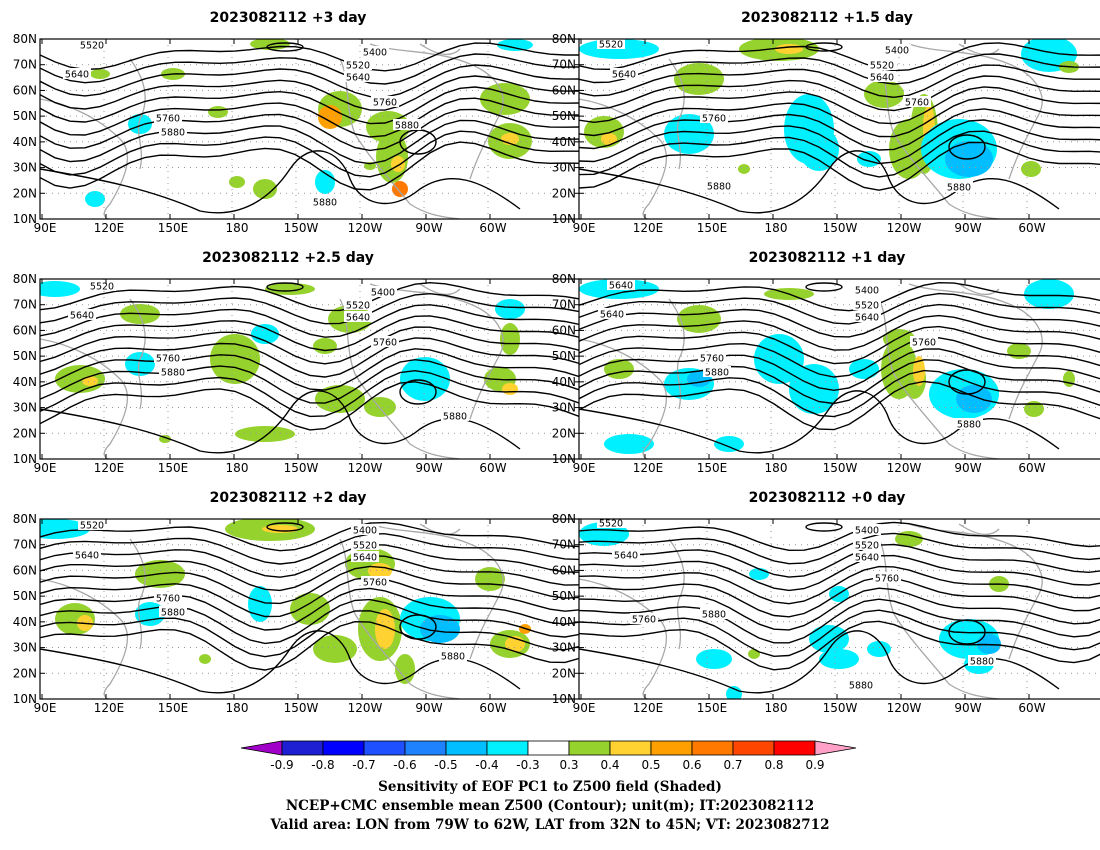 This screenshot has width=1100, height=850. What do you see at coordinates (25, 433) in the screenshot?
I see `latitude-label: 20N` at bounding box center [25, 433].